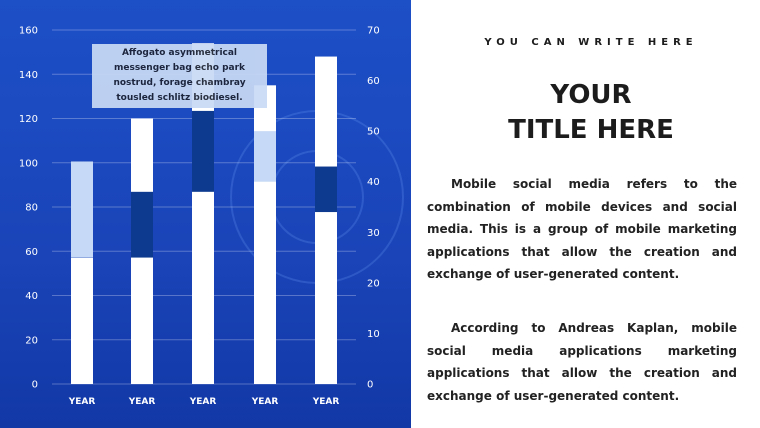 This screenshot has width=760, height=428. Describe the element at coordinates (31, 340) in the screenshot. I see `y-left-tick-label: 20` at that location.